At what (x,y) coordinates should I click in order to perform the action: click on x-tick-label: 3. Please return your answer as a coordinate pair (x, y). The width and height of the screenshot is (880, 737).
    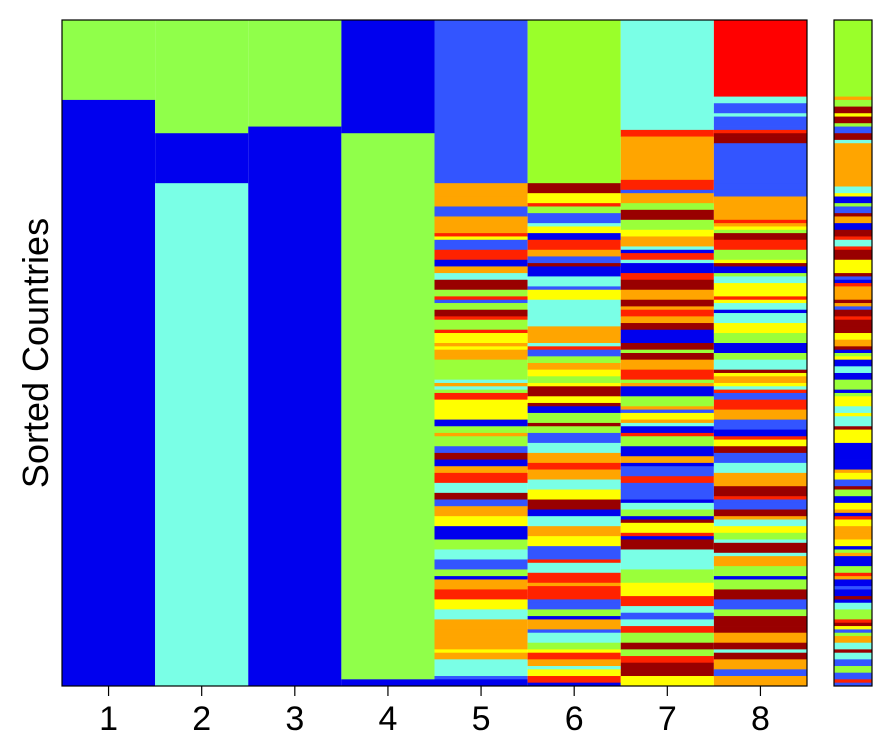
    Looking at the image, I should click on (294, 718).